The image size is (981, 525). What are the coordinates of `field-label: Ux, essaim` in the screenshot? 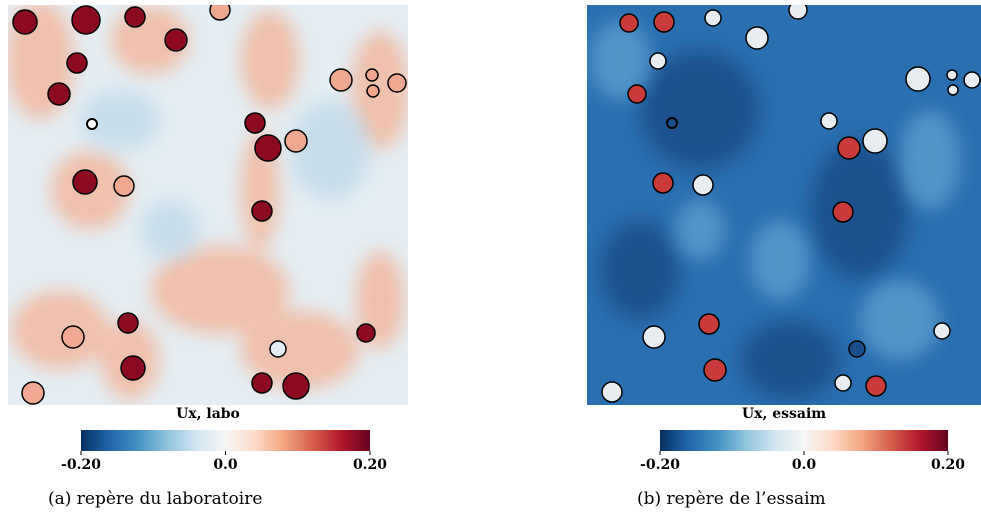 It's located at (784, 414).